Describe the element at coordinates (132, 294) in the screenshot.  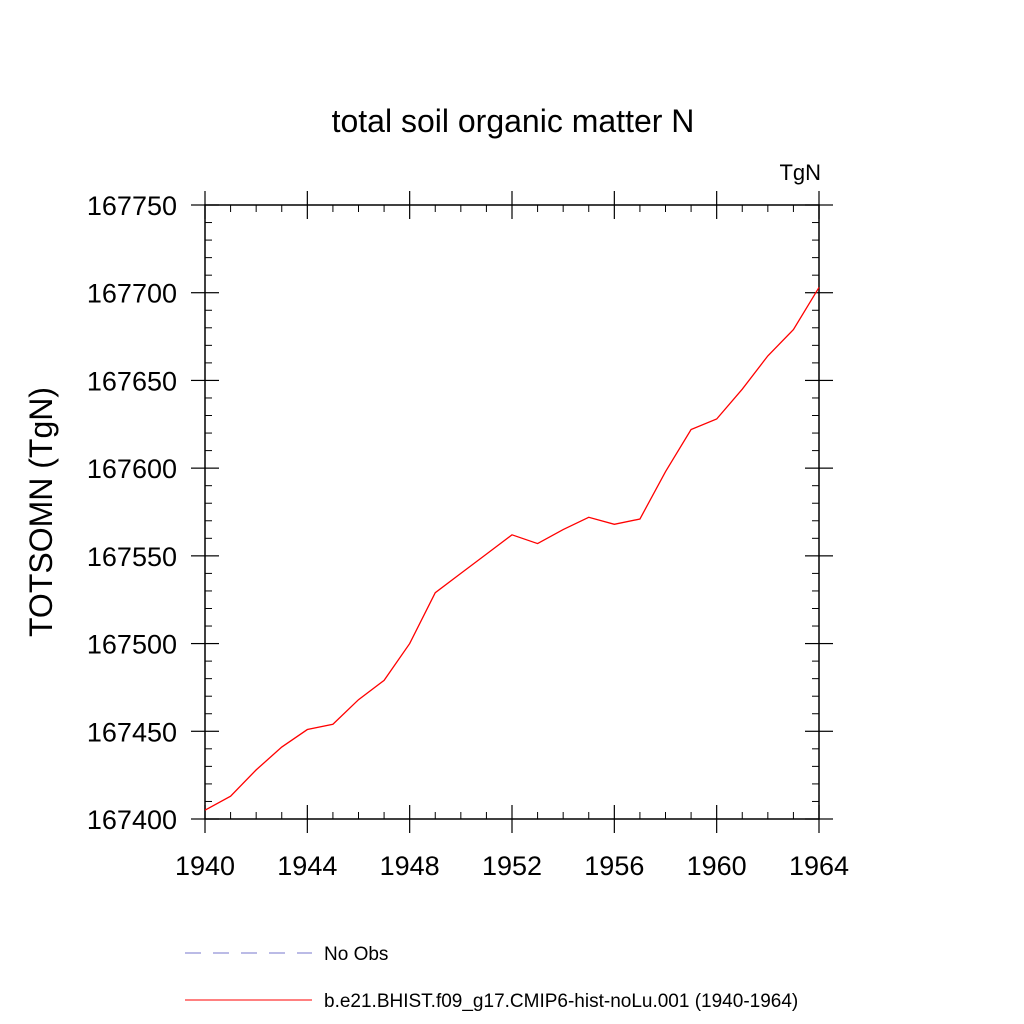
I see `y-tick-label: 167700` at that location.